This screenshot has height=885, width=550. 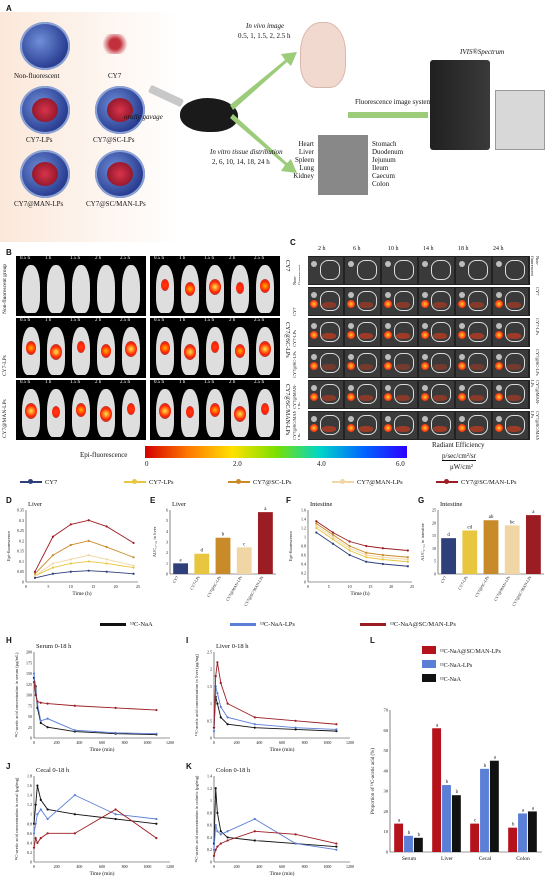 I want to click on chE-letter-0: e, so click(x=180, y=560).